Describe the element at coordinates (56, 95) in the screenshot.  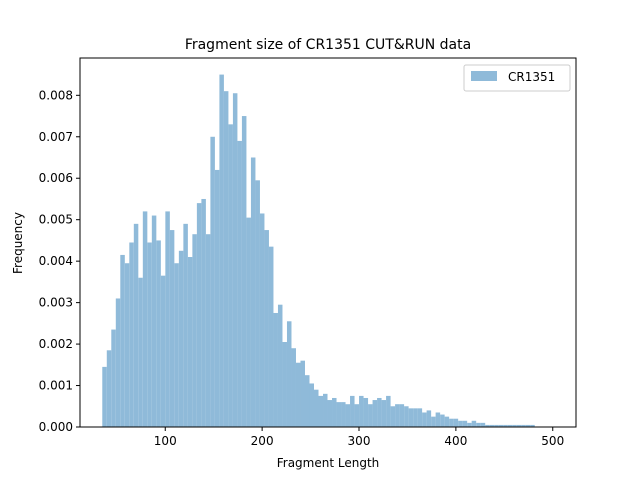
I see `y-tick-label: 0.008` at that location.